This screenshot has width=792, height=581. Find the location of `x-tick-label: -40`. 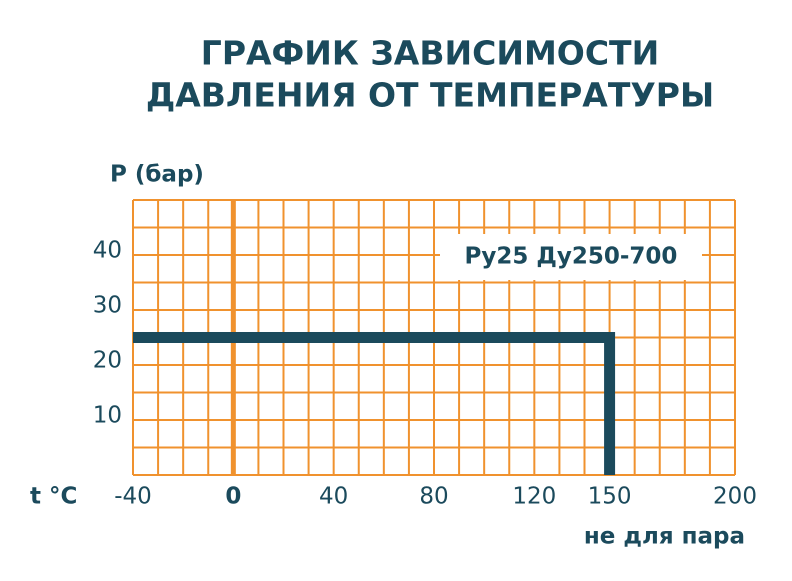

x-tick-label: -40 is located at coordinates (133, 497).